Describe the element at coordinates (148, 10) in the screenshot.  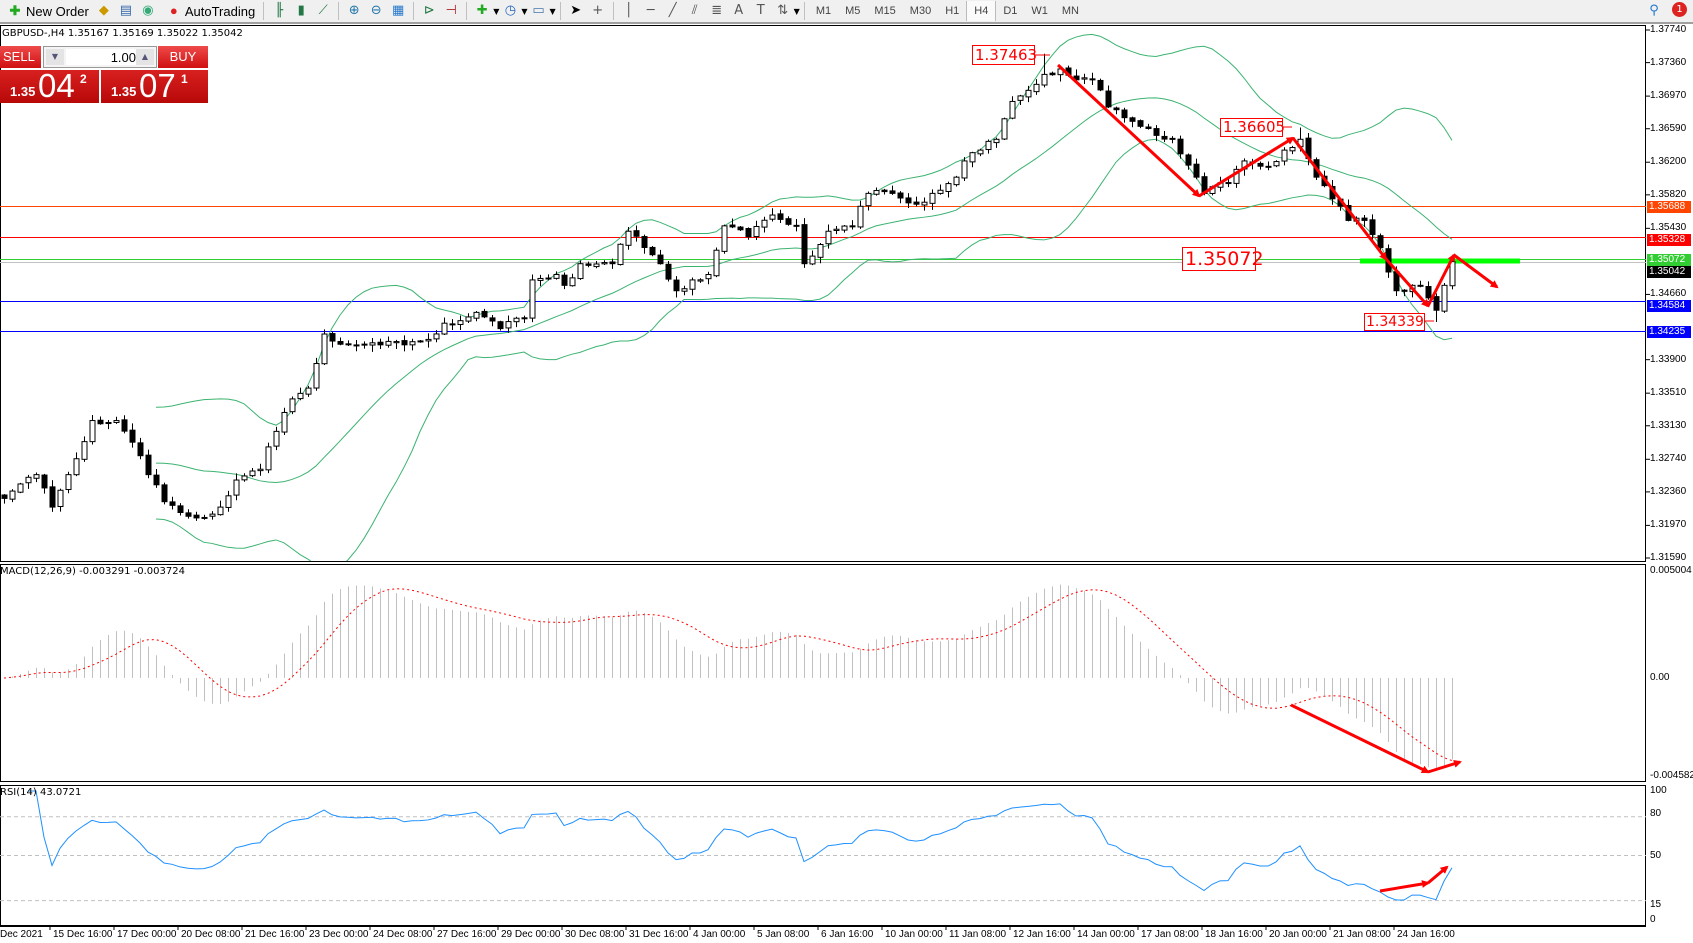
I see `signals-icon: ◉` at that location.